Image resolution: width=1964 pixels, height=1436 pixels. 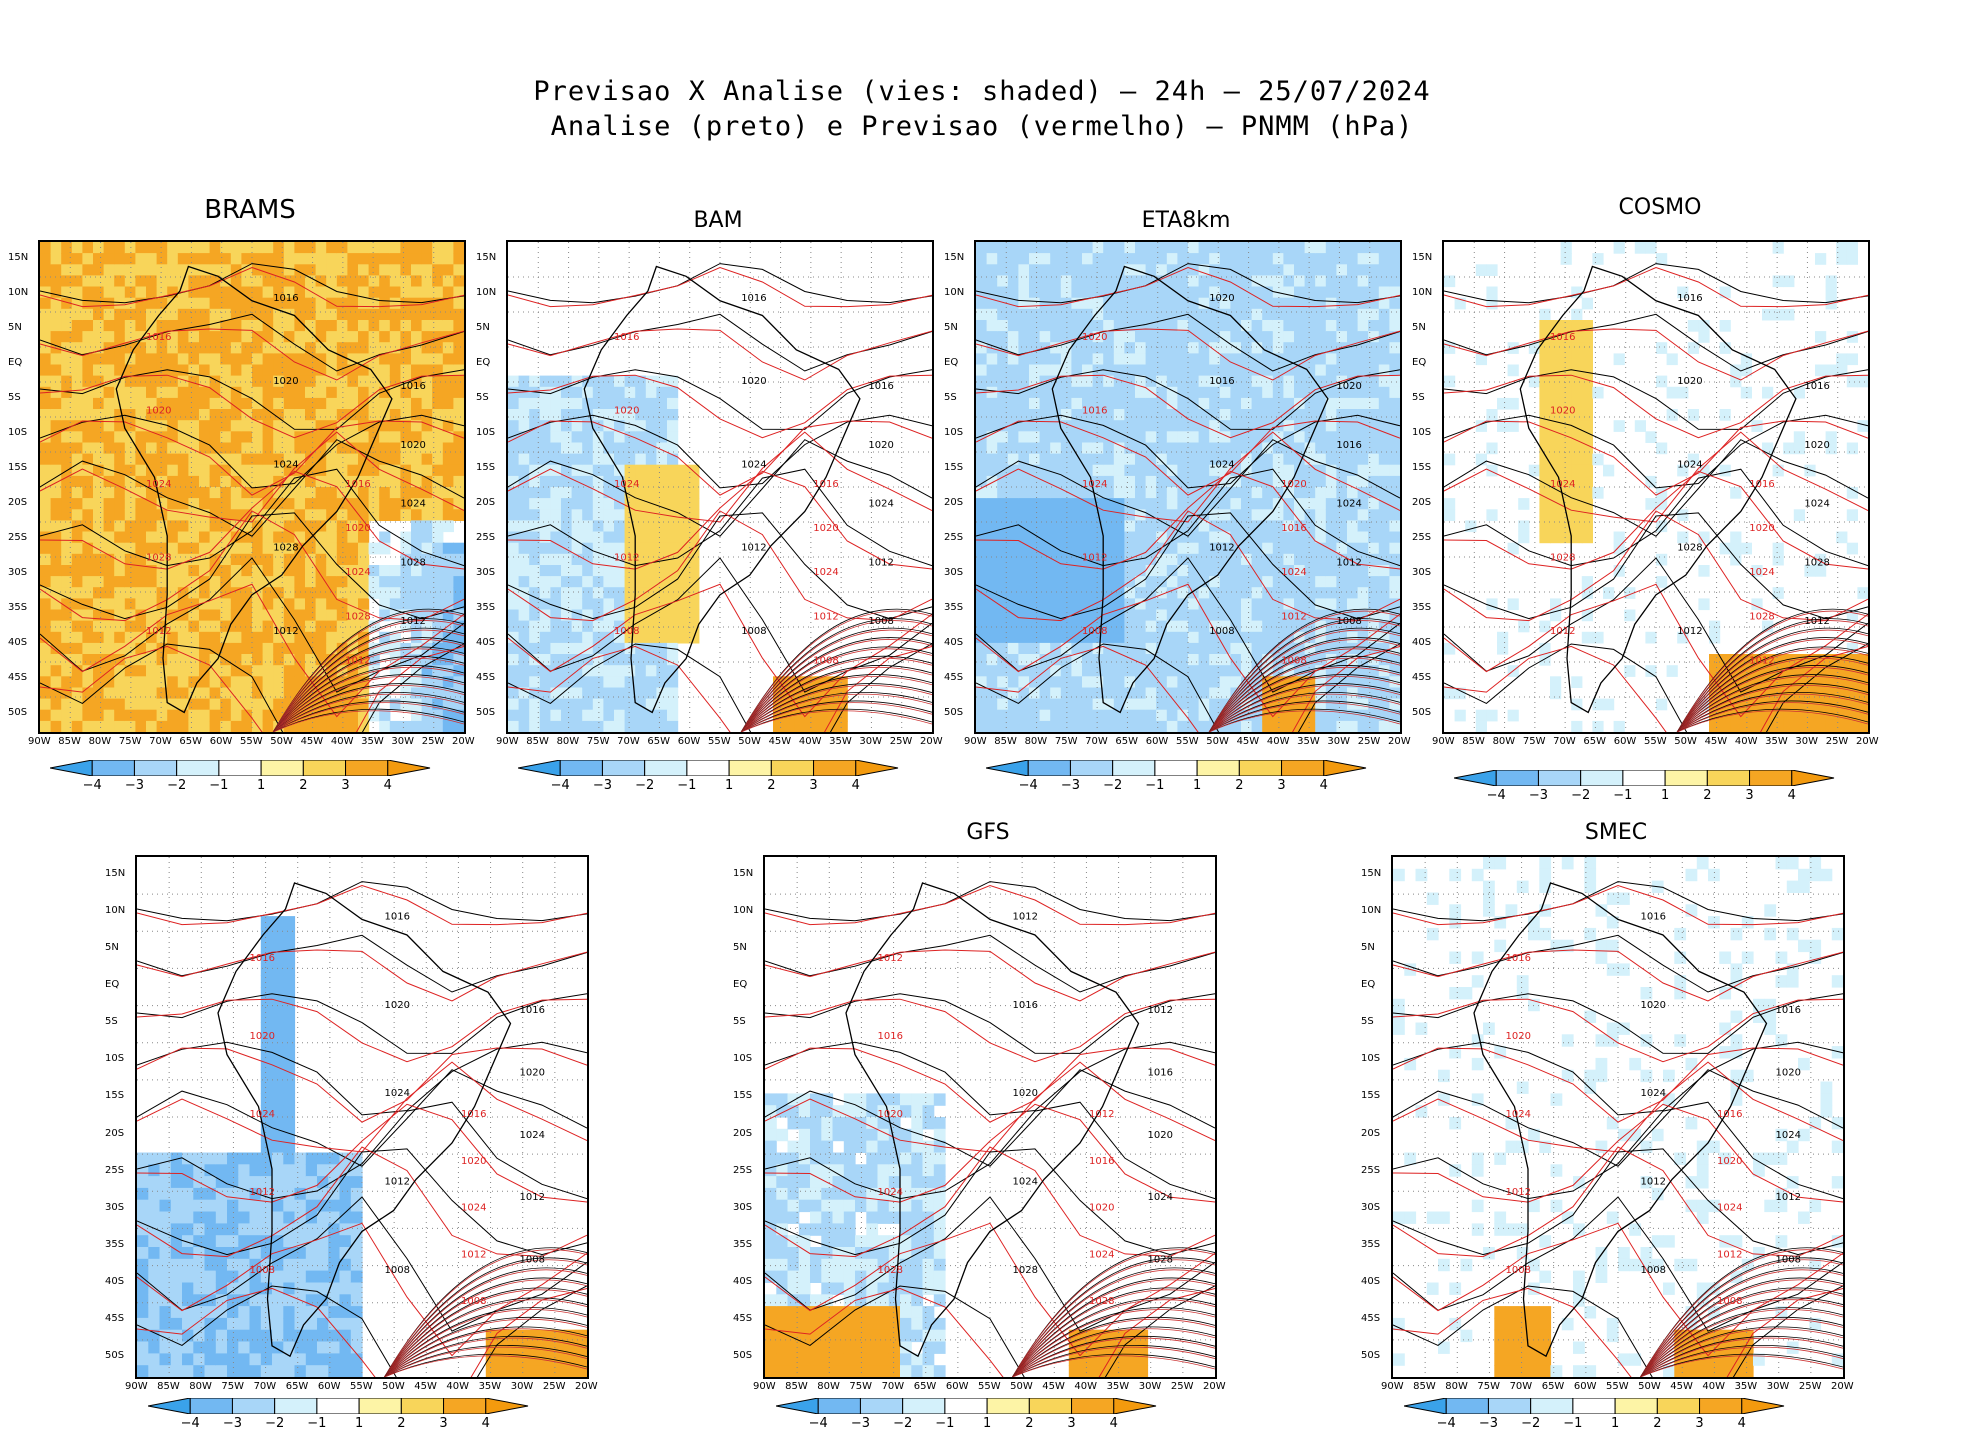 I want to click on isobar-label: 1020, so click(x=1816, y=445).